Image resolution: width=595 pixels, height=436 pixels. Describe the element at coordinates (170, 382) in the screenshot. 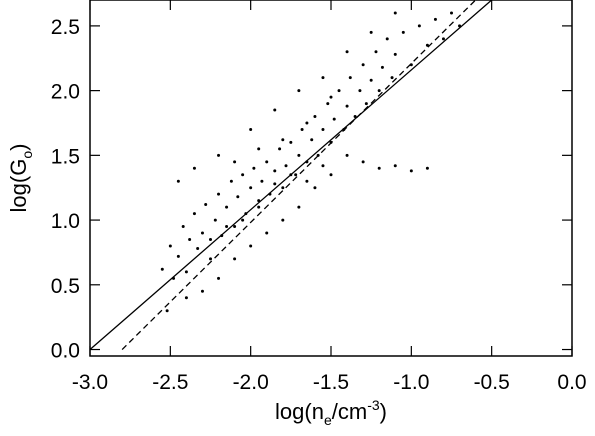

I see `x-tick-label: -2.5` at that location.